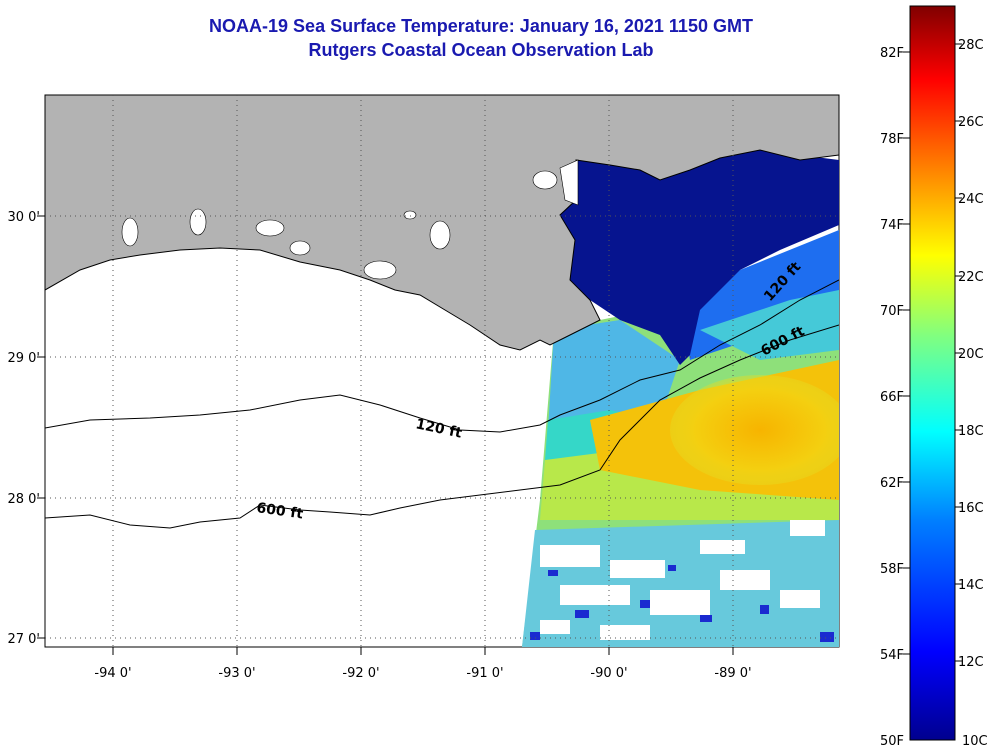 This screenshot has height=754, width=992. What do you see at coordinates (971, 431) in the screenshot?
I see `colorbar-c-label: 18C` at bounding box center [971, 431].